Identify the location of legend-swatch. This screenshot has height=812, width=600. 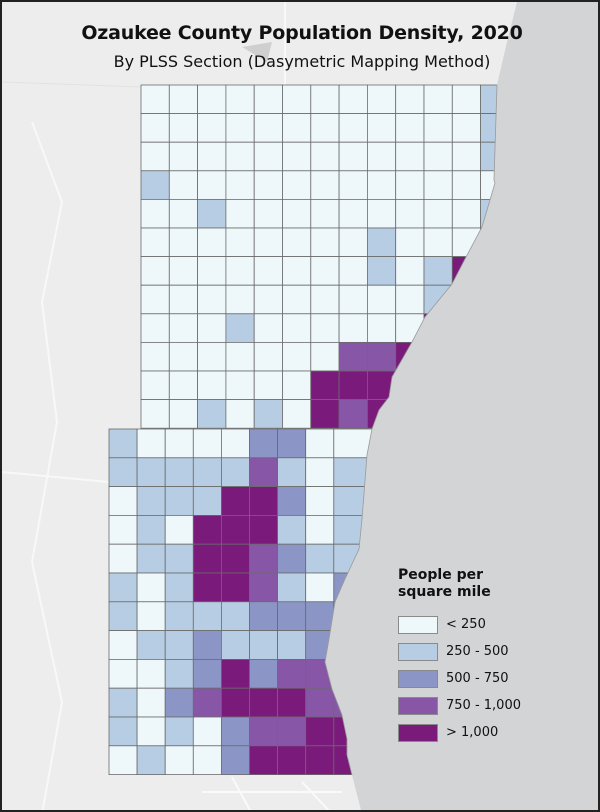
(418, 651).